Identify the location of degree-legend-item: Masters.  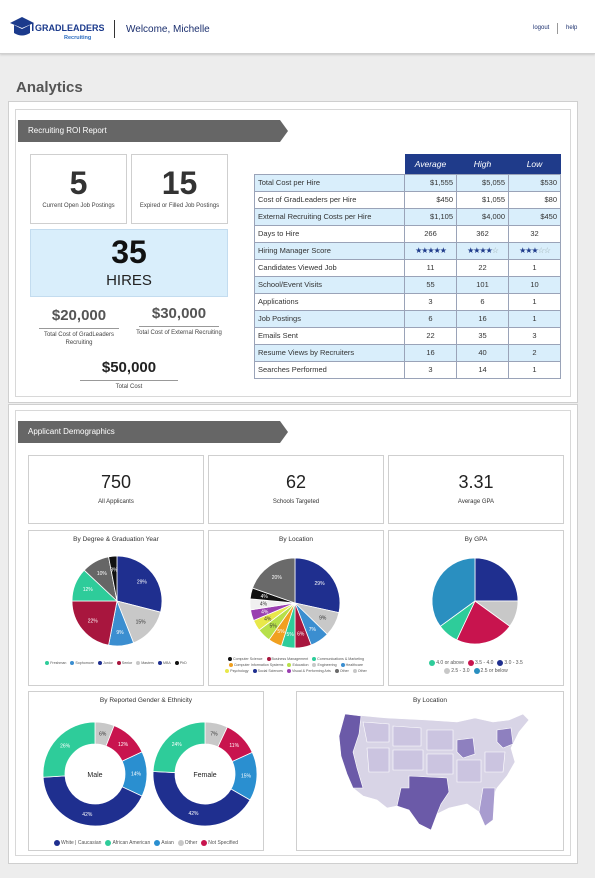
(145, 664).